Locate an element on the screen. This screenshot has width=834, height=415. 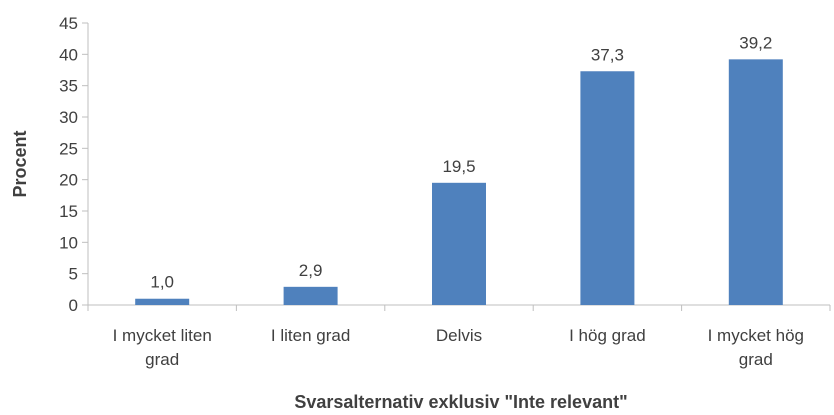
bar-value-label: 2,9 is located at coordinates (311, 270).